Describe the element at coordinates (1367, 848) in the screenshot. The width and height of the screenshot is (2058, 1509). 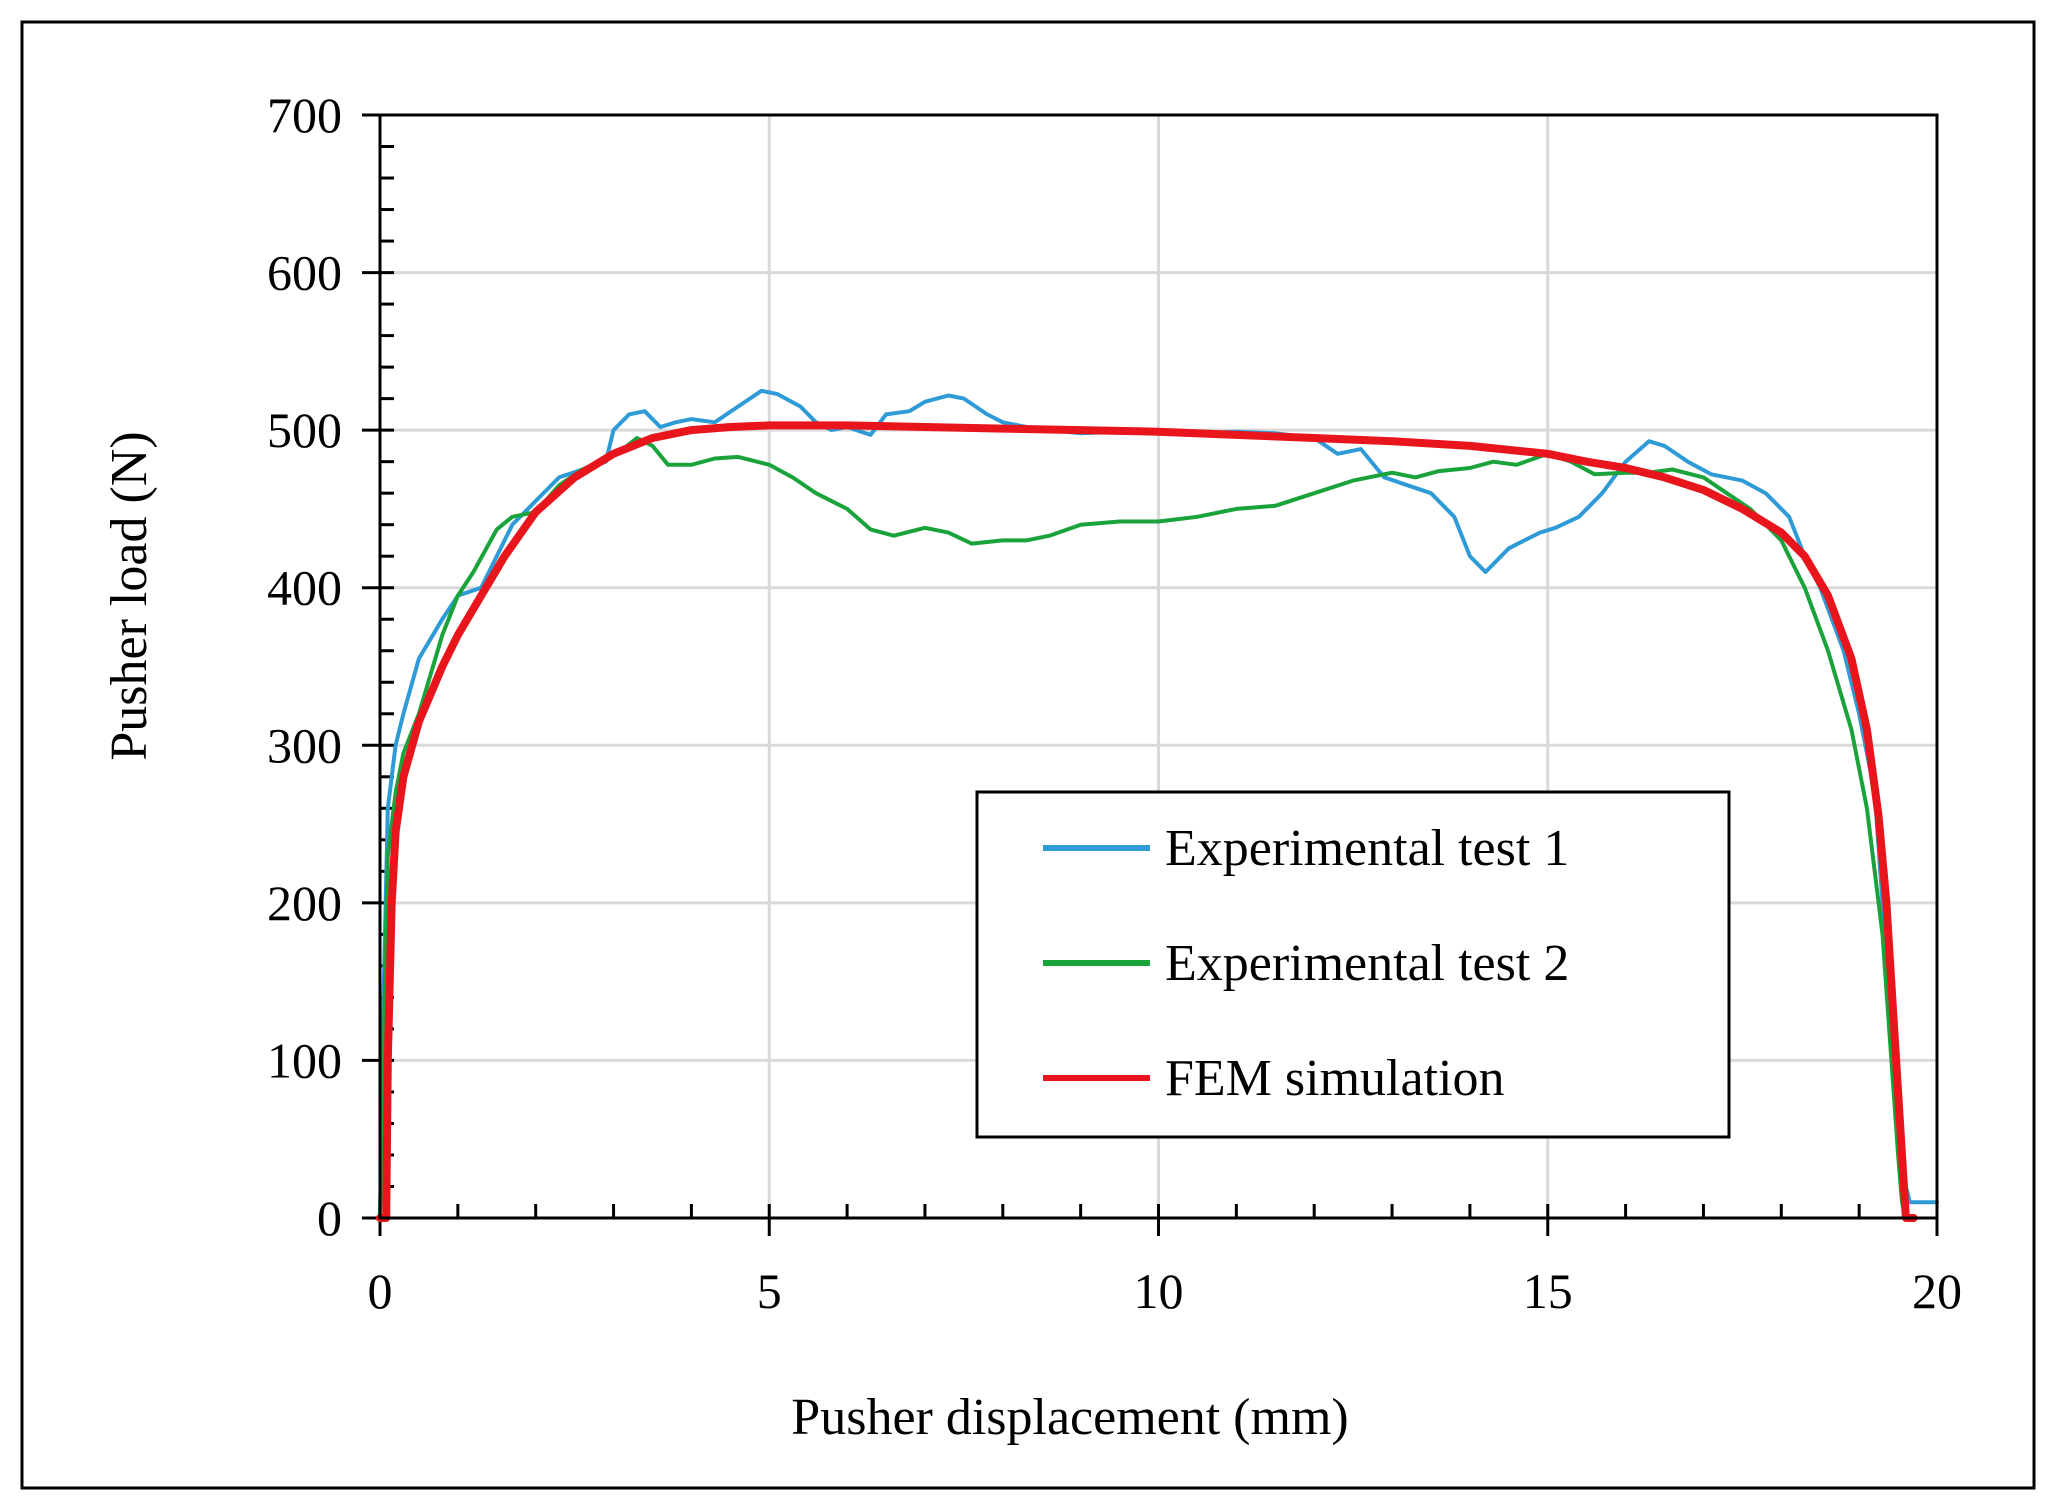
I see `legend-label-1: Experimental test 1` at that location.